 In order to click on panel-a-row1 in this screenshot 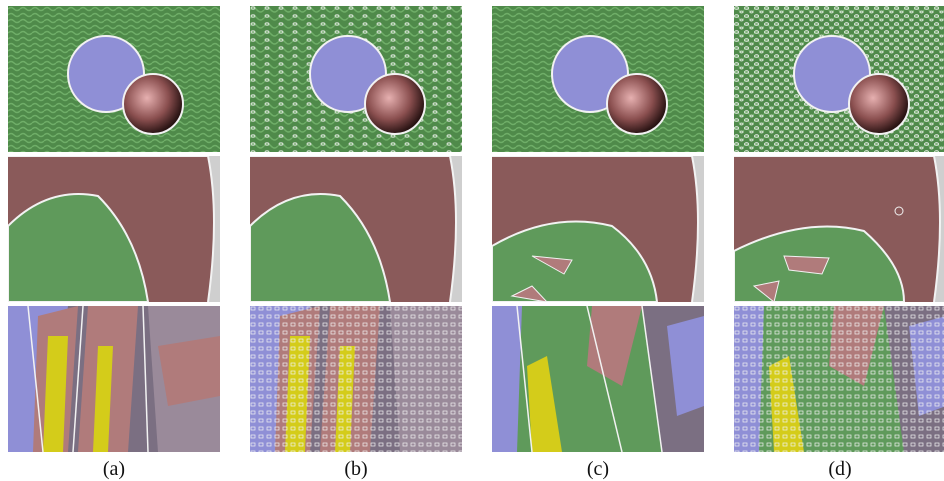, I will do `click(114, 79)`.